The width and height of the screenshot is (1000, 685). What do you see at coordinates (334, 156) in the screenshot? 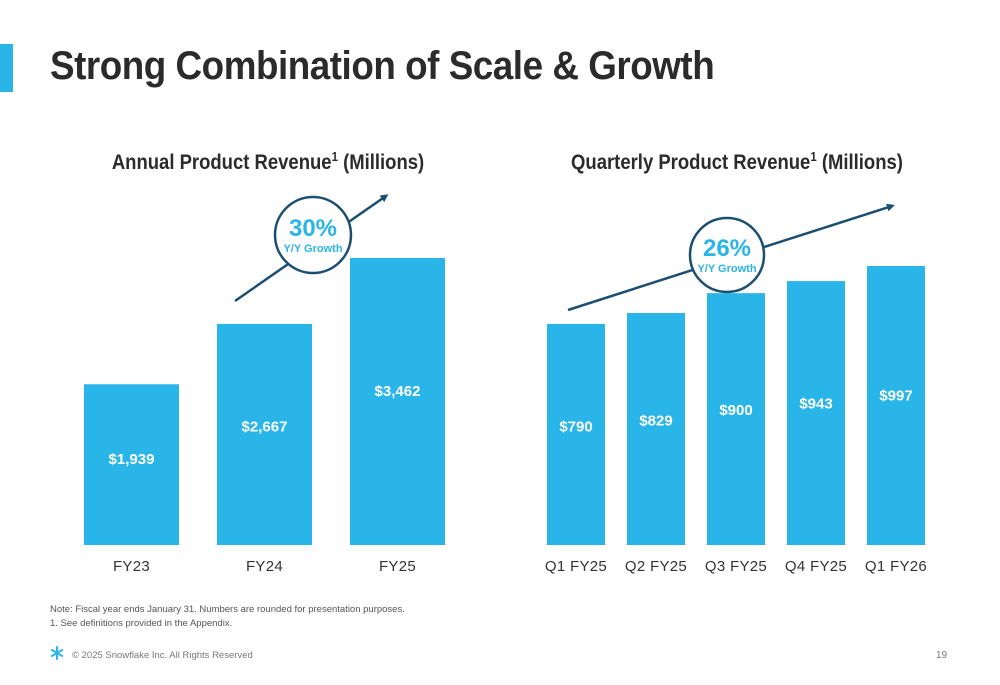
I see `annual-chart-title-footnote: 1` at bounding box center [334, 156].